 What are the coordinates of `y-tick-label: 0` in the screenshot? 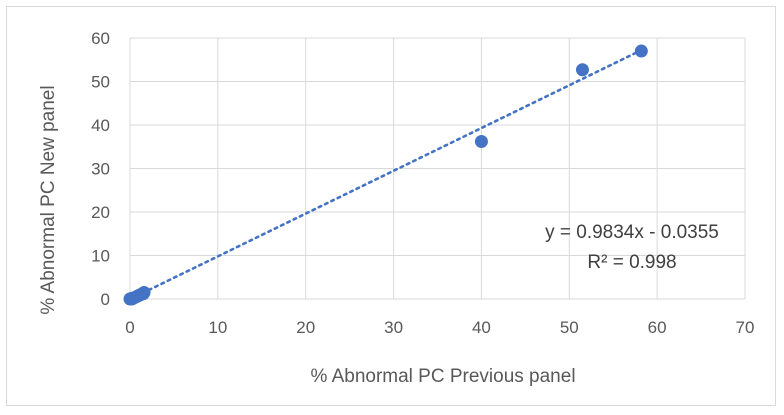 It's located at (105, 299).